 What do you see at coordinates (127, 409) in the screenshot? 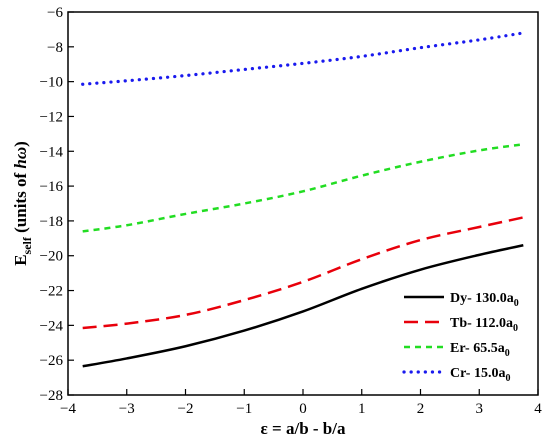
I see `x-tick-label: −3` at bounding box center [127, 409].